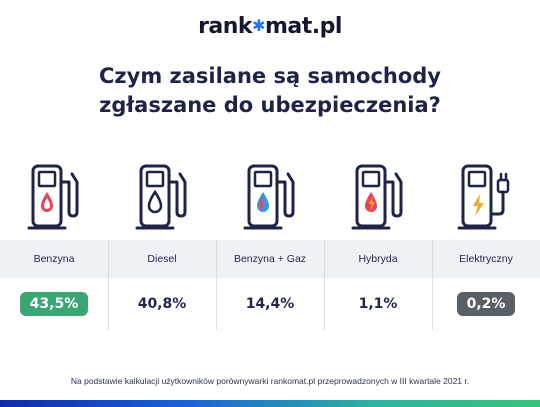 The width and height of the screenshot is (540, 407). I want to click on header-hybryda: Hybryda, so click(378, 259).